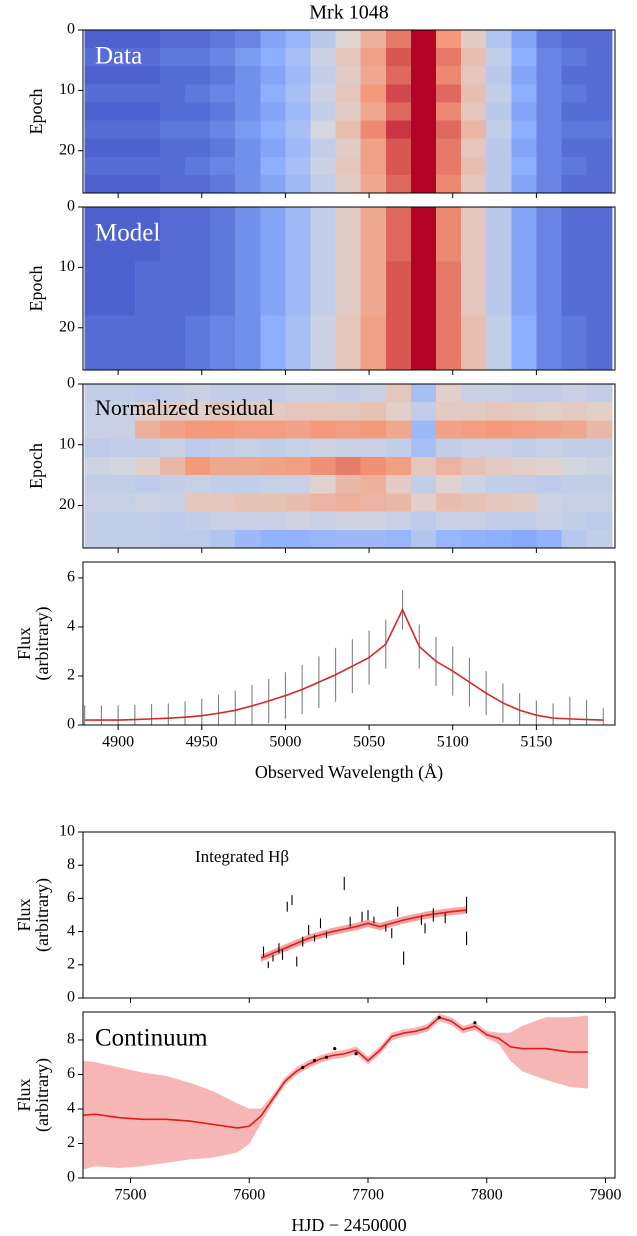 Image resolution: width=637 pixels, height=1236 pixels. Describe the element at coordinates (368, 1195) in the screenshot. I see `x-tick-label: 7700` at that location.